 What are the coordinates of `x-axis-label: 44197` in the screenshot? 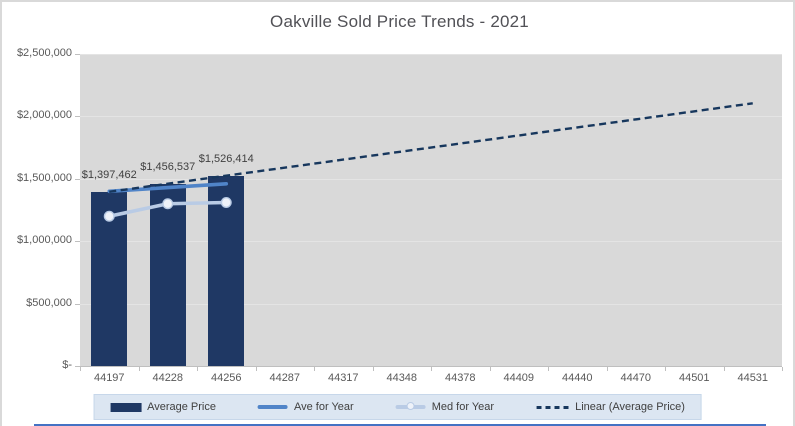 It's located at (109, 378).